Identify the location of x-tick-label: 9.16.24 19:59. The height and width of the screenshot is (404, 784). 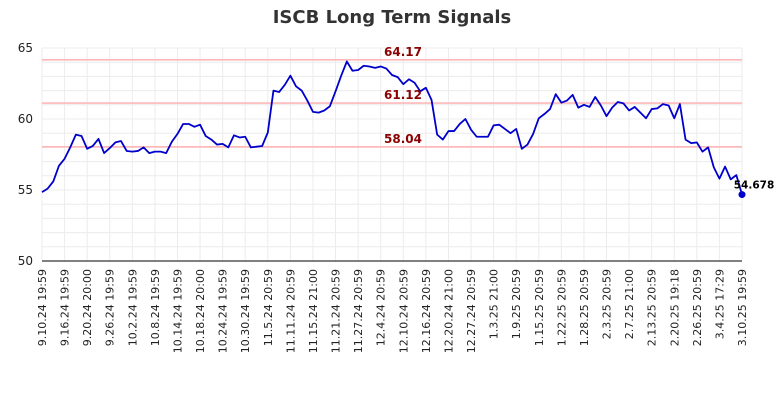
(65, 307).